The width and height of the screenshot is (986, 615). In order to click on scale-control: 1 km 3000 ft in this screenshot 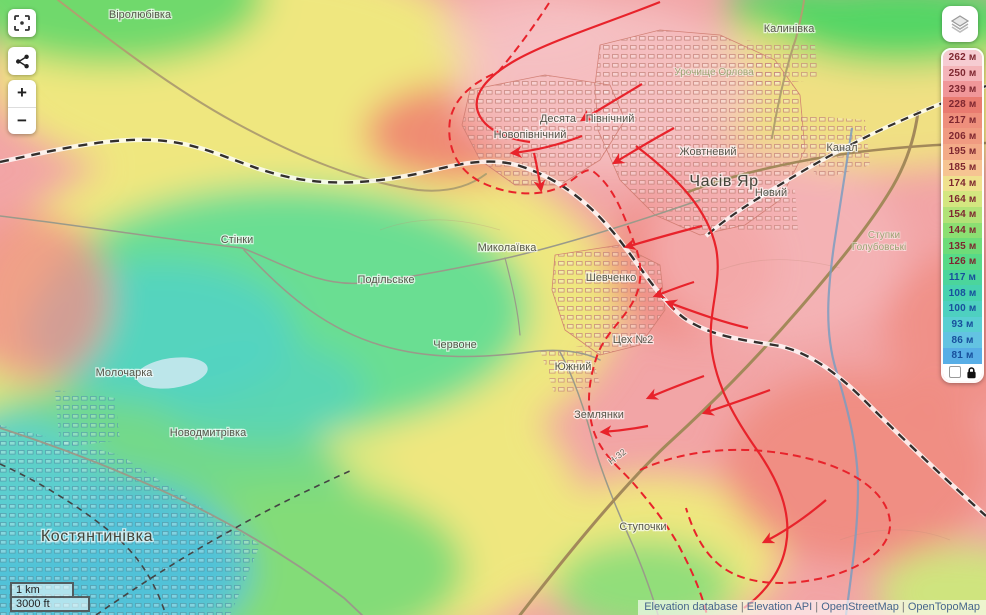, I will do `click(50, 597)`.